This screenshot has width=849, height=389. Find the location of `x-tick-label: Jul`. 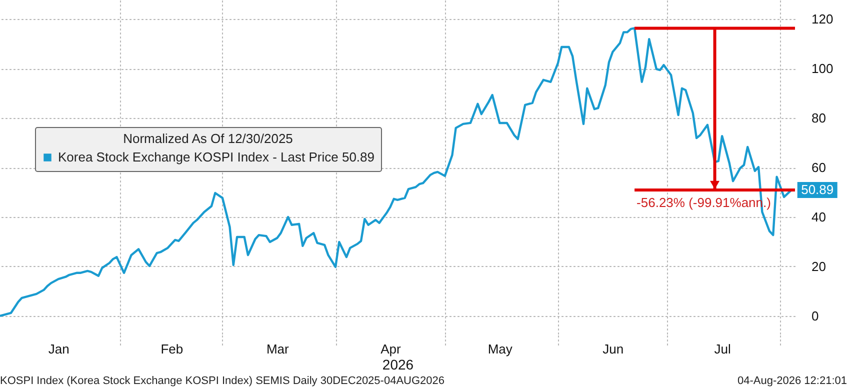

x-tick-label: Jul is located at coordinates (722, 349).